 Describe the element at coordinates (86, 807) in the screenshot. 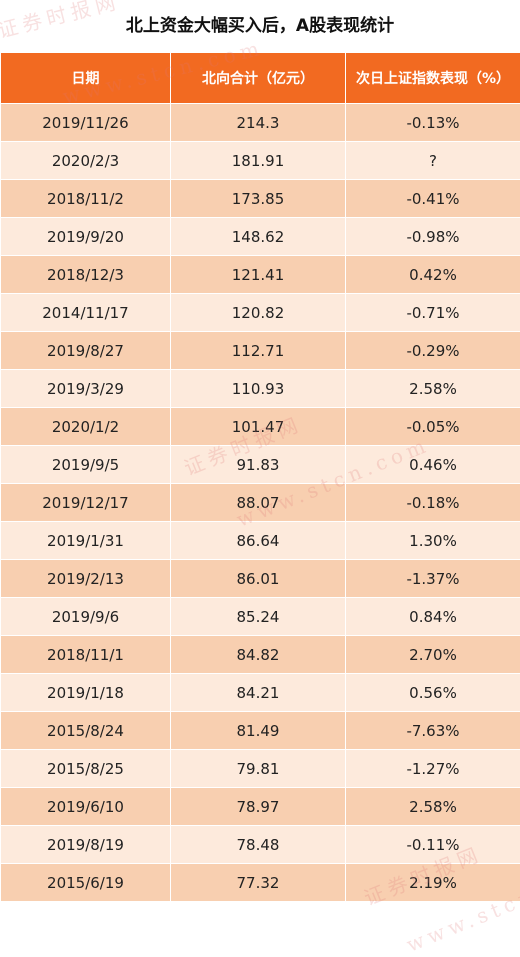

I see `date-cell: 2019/6/10` at that location.